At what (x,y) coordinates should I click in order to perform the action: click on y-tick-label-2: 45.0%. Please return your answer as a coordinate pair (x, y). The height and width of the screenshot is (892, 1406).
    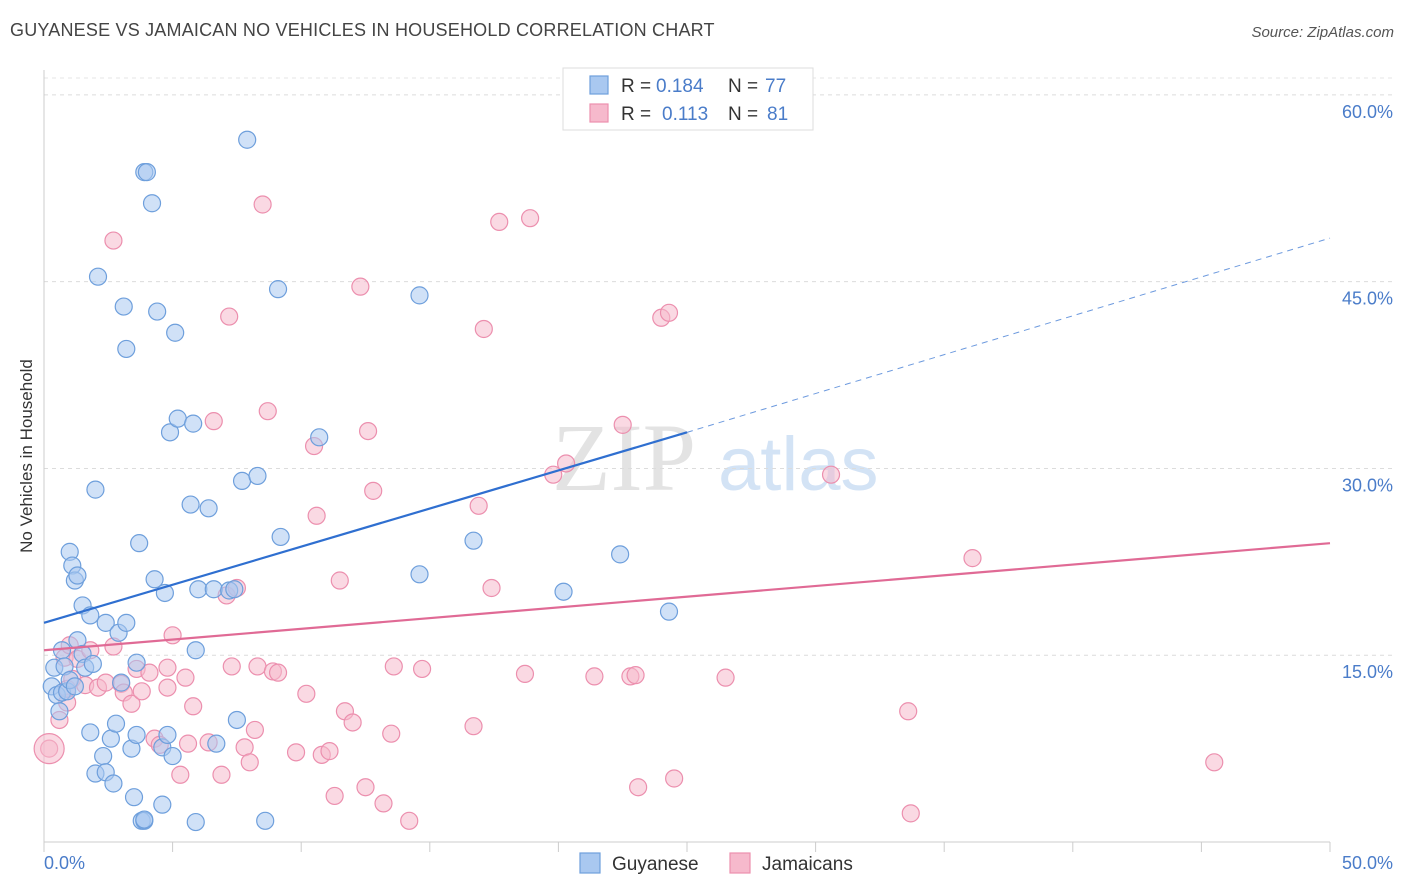
    Looking at the image, I should click on (1367, 299).